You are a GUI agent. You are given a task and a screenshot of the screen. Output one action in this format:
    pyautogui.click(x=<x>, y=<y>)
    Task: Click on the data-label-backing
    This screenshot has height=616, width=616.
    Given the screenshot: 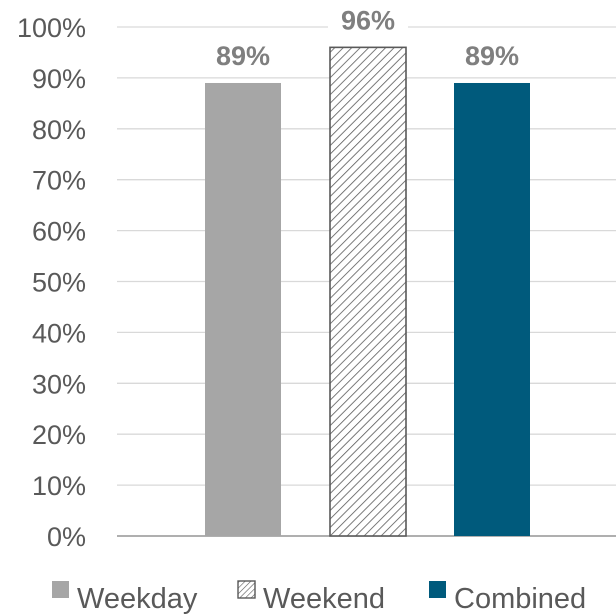 What is the action you would take?
    pyautogui.click(x=368, y=20)
    